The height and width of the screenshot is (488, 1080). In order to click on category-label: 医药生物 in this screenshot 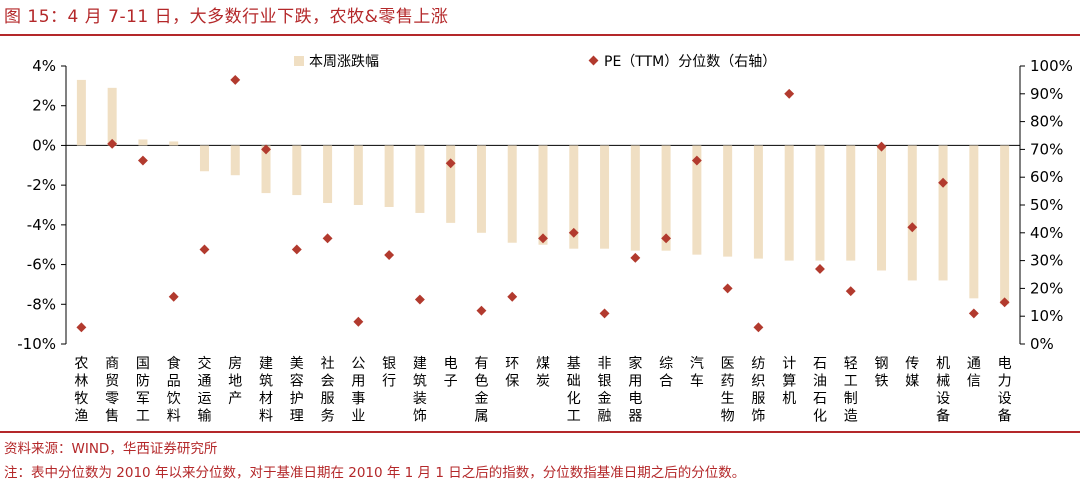, I will do `click(728, 390)`.